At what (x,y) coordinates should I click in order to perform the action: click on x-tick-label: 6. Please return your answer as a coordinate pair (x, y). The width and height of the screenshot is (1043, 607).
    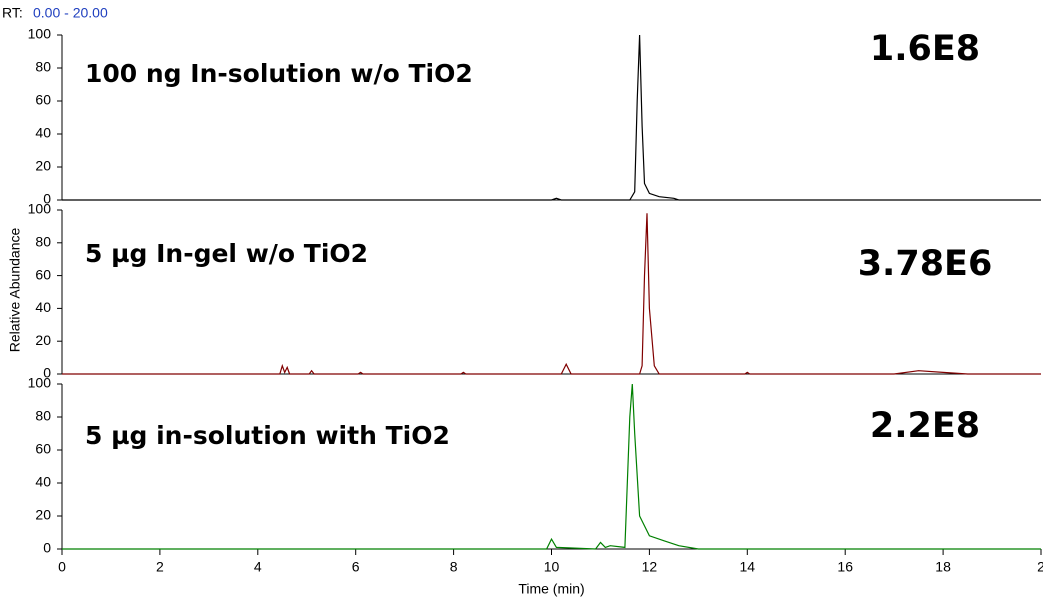
    Looking at the image, I should click on (356, 567).